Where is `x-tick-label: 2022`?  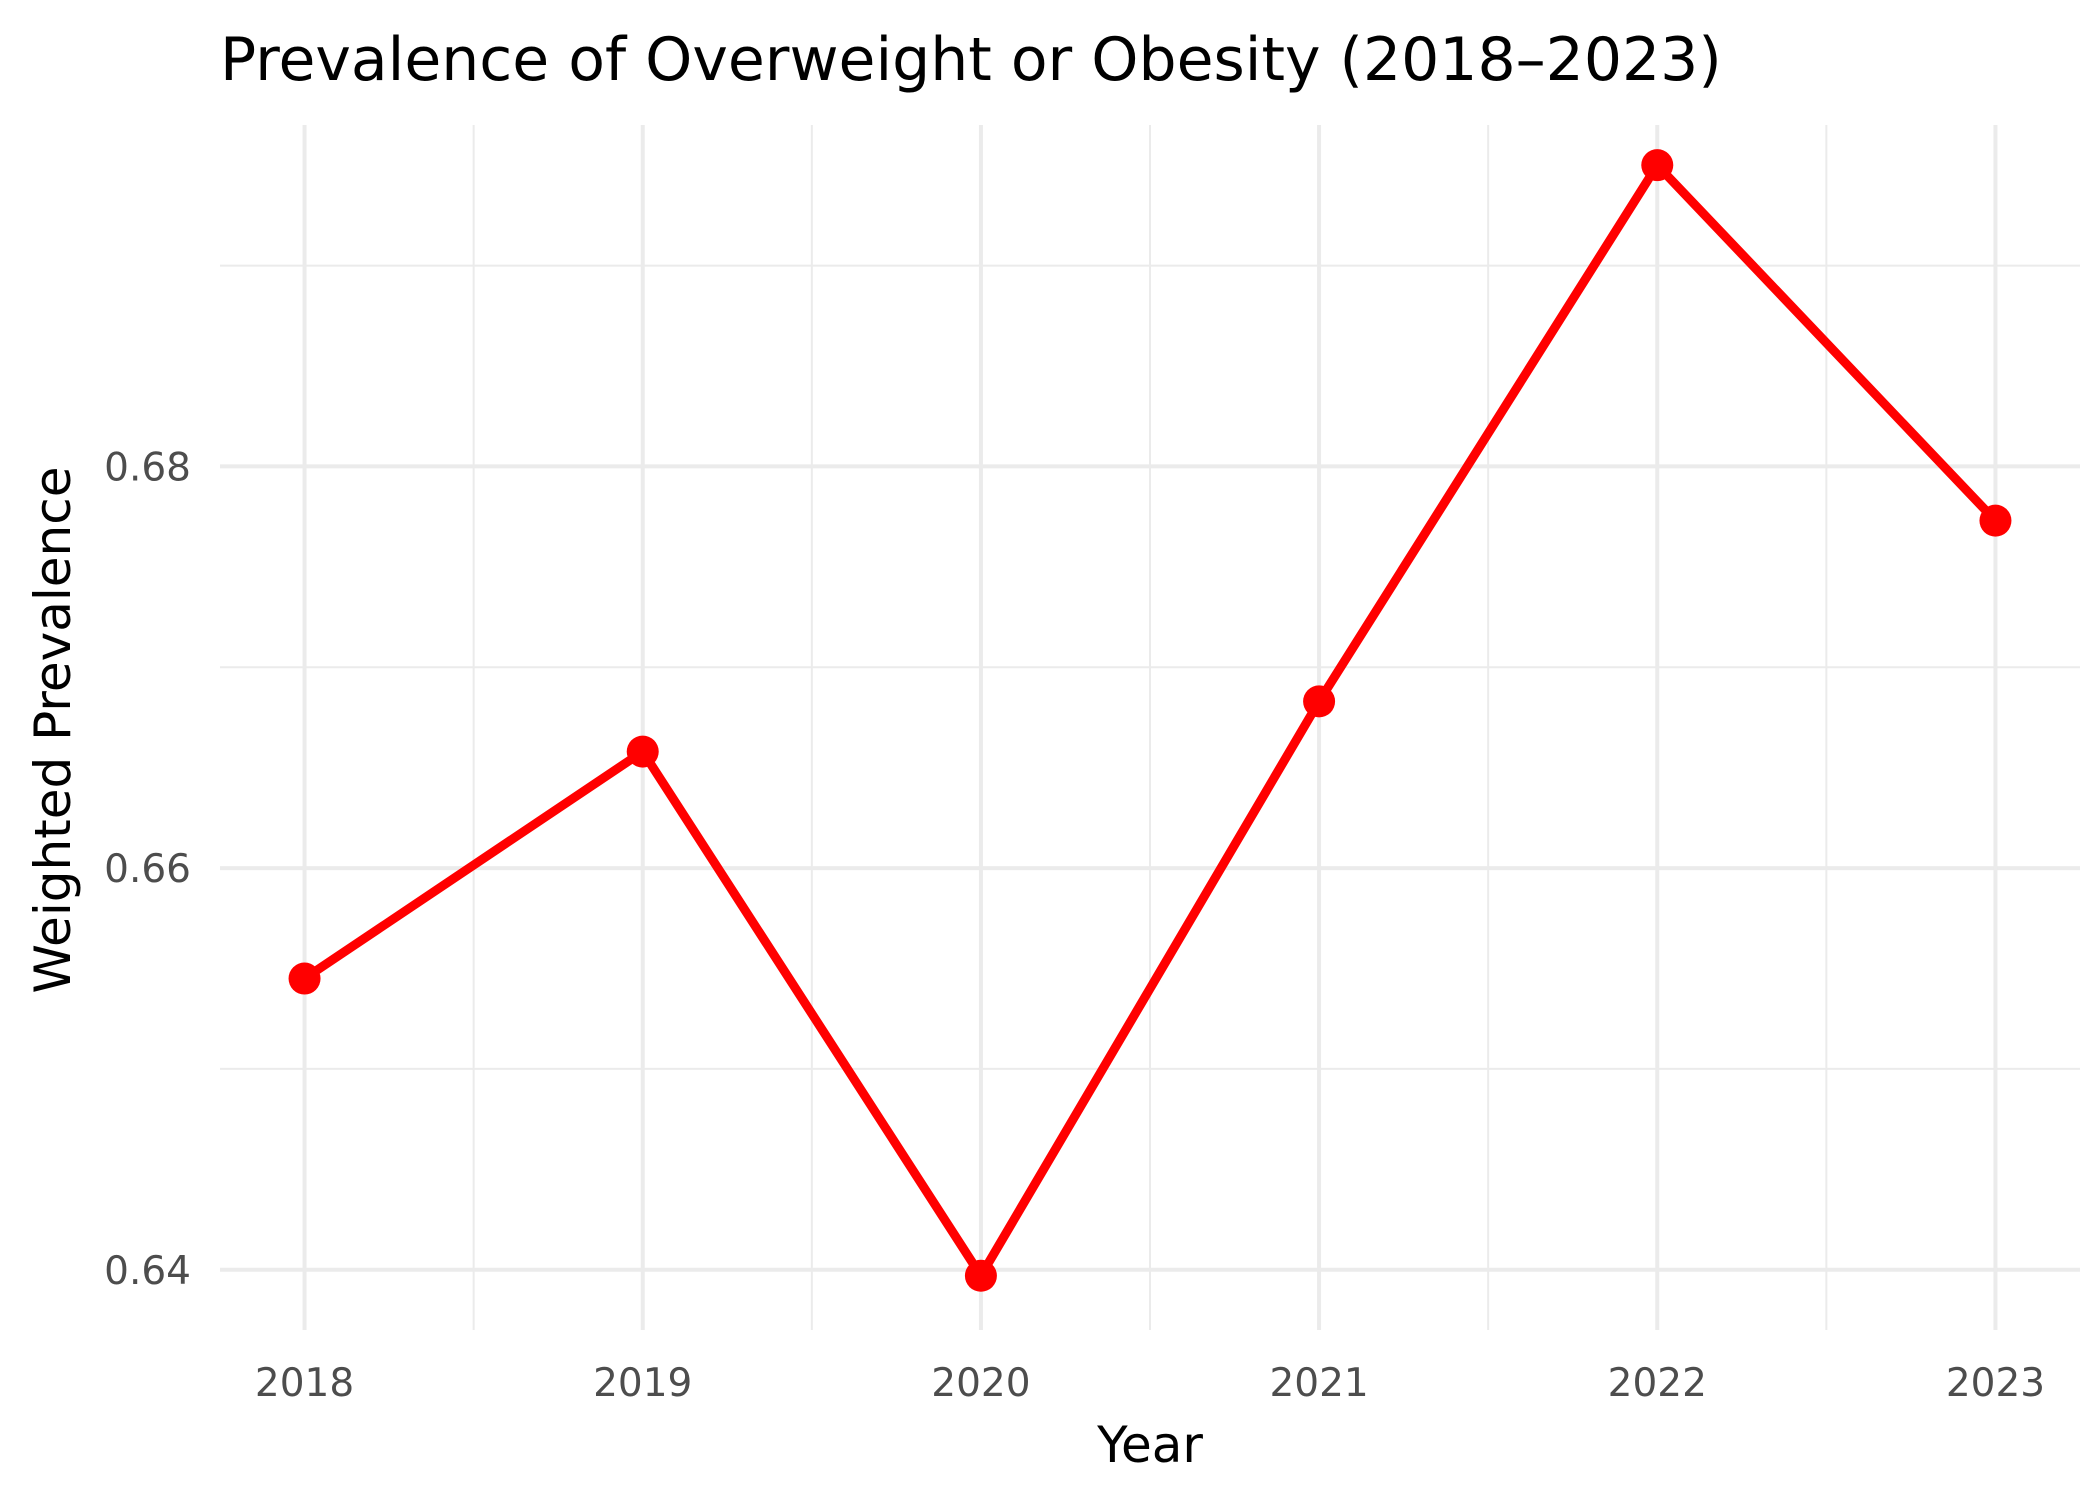
x-tick-label: 2022 is located at coordinates (1657, 1383).